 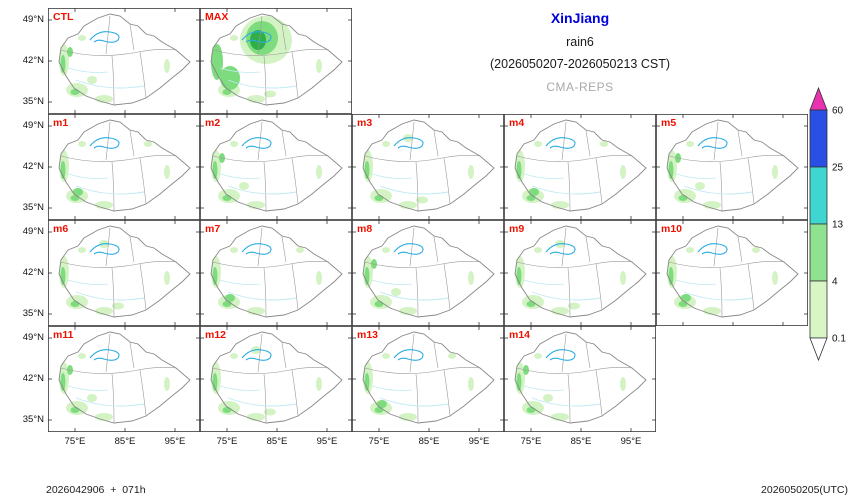 I want to click on panel-label: m2, so click(x=213, y=123).